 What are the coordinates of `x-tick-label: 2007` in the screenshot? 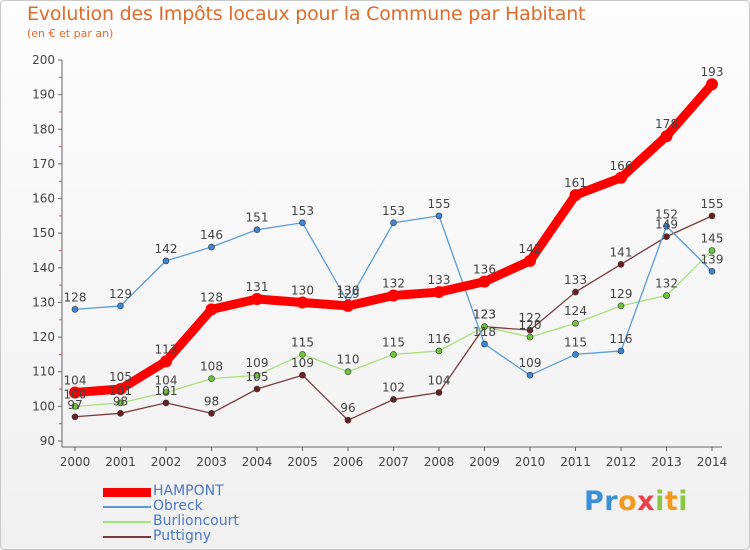 It's located at (393, 462).